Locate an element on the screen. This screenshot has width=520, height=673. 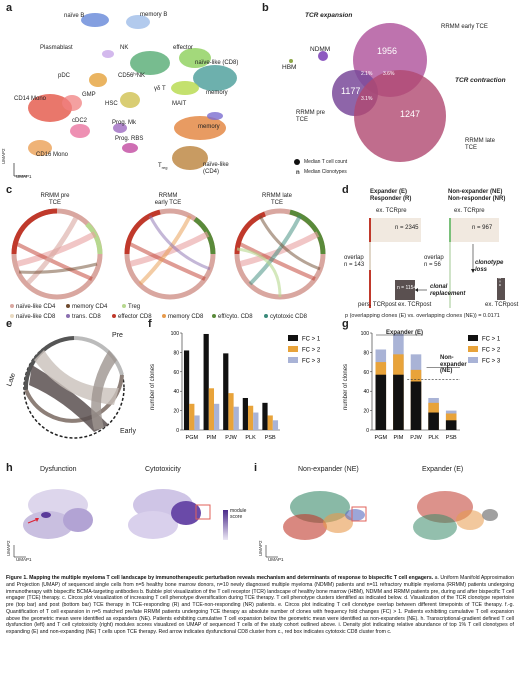
umap-cytotoxicity is located at coordinates (169, 514).